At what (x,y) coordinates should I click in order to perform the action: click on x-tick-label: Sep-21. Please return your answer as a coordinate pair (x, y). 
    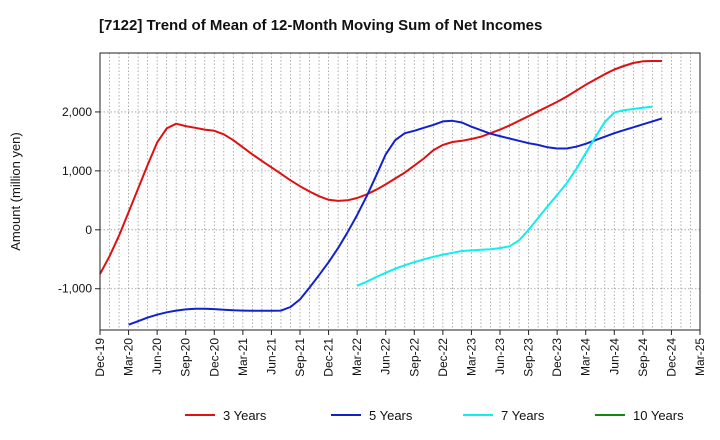
    Looking at the image, I should click on (300, 357).